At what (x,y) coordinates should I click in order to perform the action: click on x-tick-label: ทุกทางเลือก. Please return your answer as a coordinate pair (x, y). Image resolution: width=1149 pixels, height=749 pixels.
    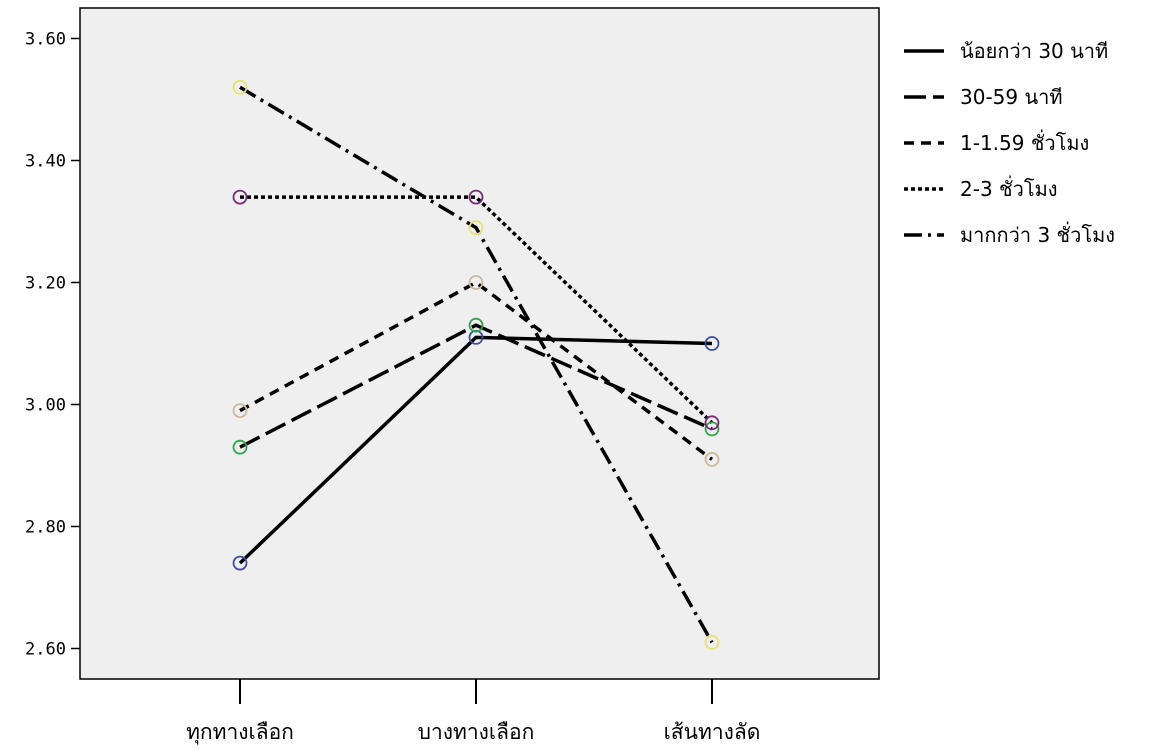
    Looking at the image, I should click on (240, 732).